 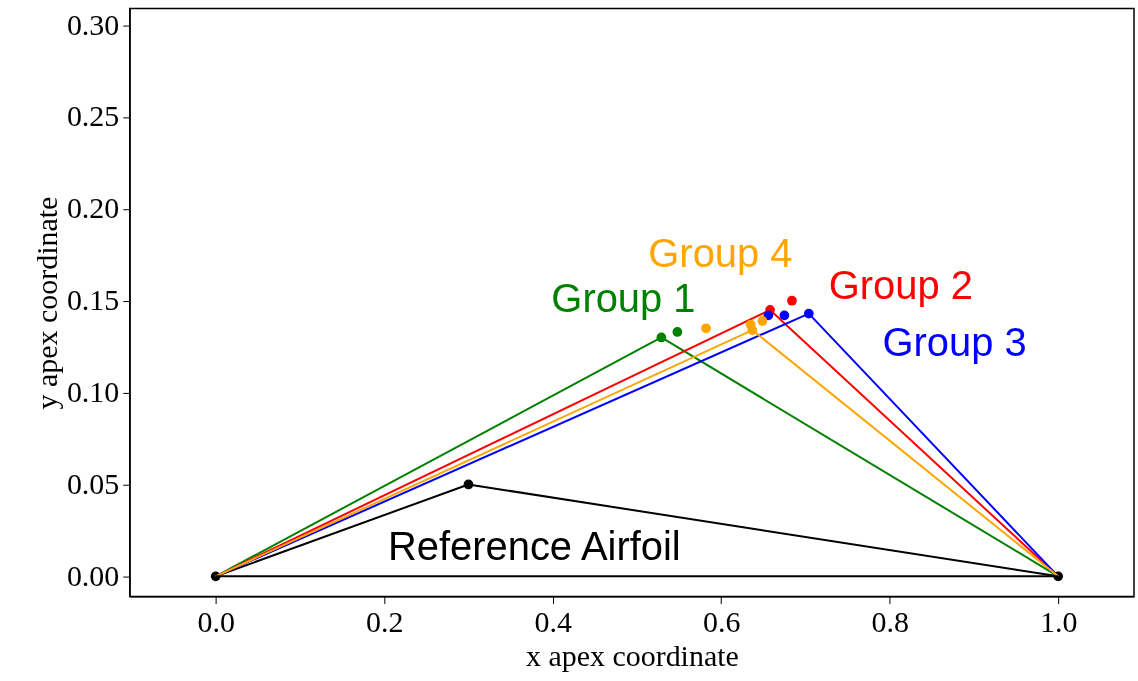 I want to click on y-tick-label: 0.10, so click(x=93, y=392).